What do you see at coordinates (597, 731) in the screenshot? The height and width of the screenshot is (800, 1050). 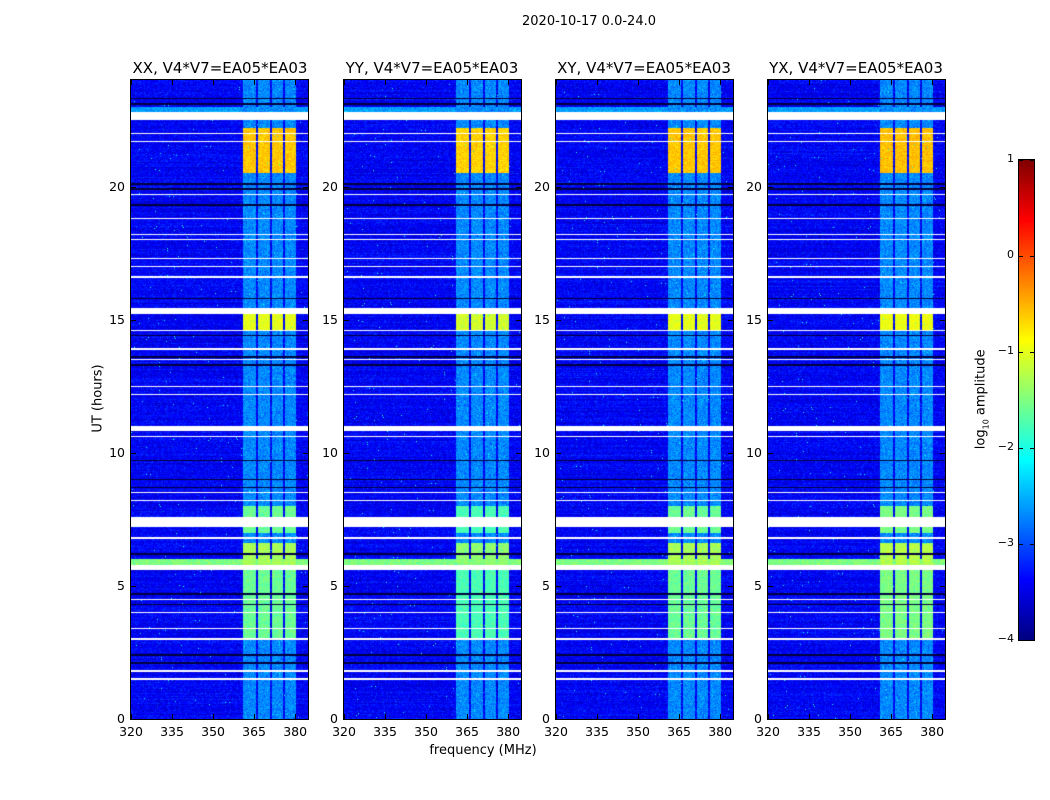 I see `x-tick-label-xy: 335` at bounding box center [597, 731].